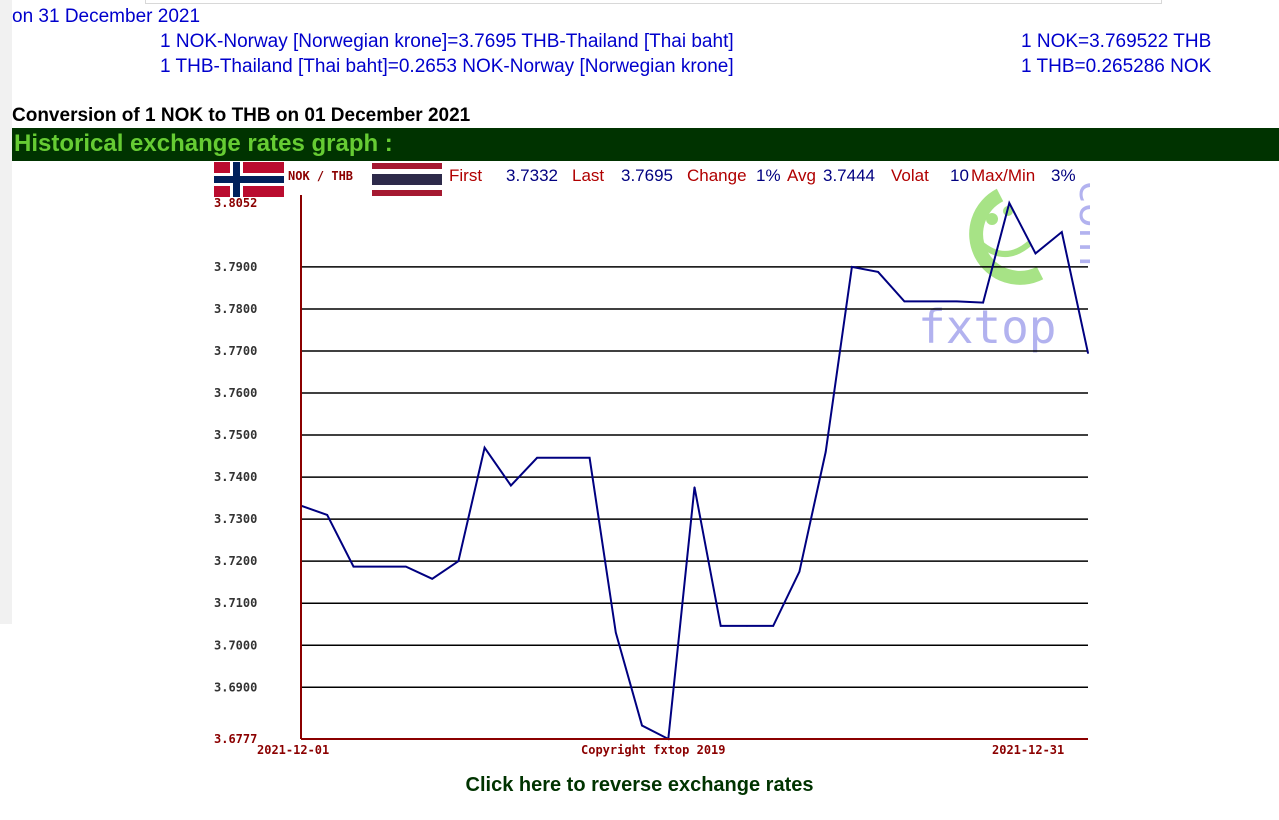 The image size is (1279, 820). What do you see at coordinates (235, 687) in the screenshot?
I see `y-tick-label: 3.6900` at bounding box center [235, 687].